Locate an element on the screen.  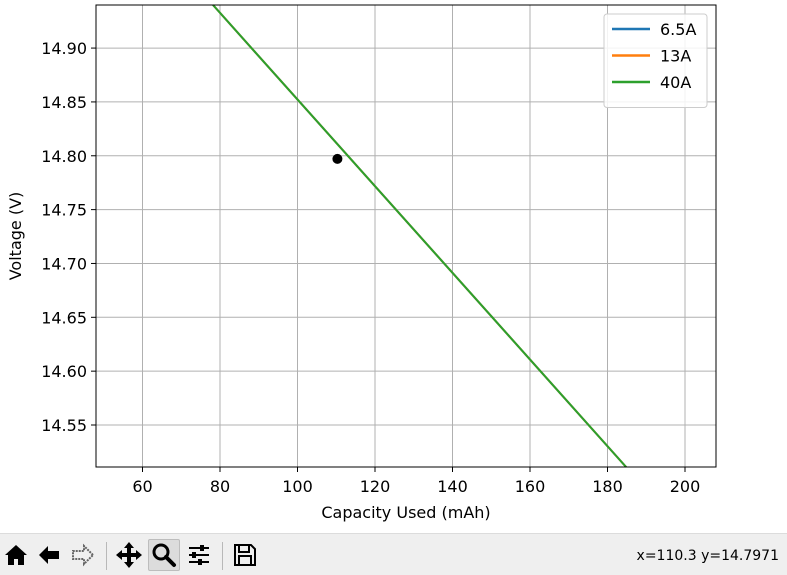
forward-button is located at coordinates (83, 555).